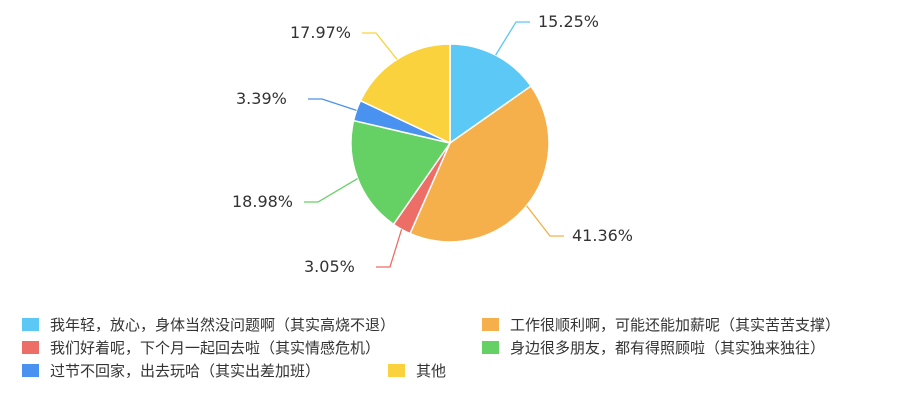 The image size is (899, 406). I want to click on legend-item-4: 过节不回家，出去玩哈（其实出差加班）, so click(171, 370).